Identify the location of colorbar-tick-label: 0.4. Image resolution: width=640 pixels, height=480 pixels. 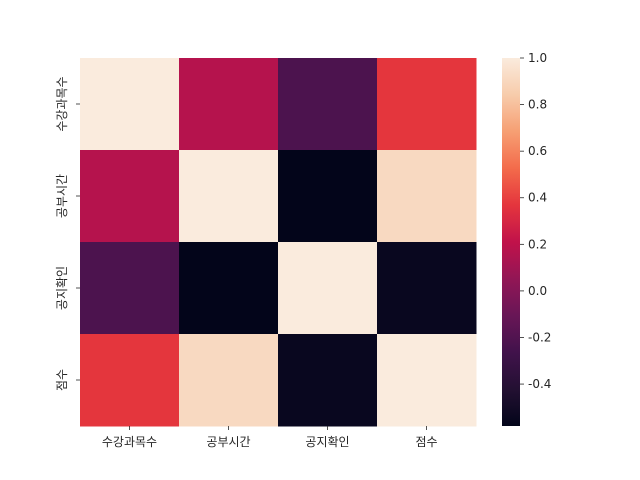
(537, 198).